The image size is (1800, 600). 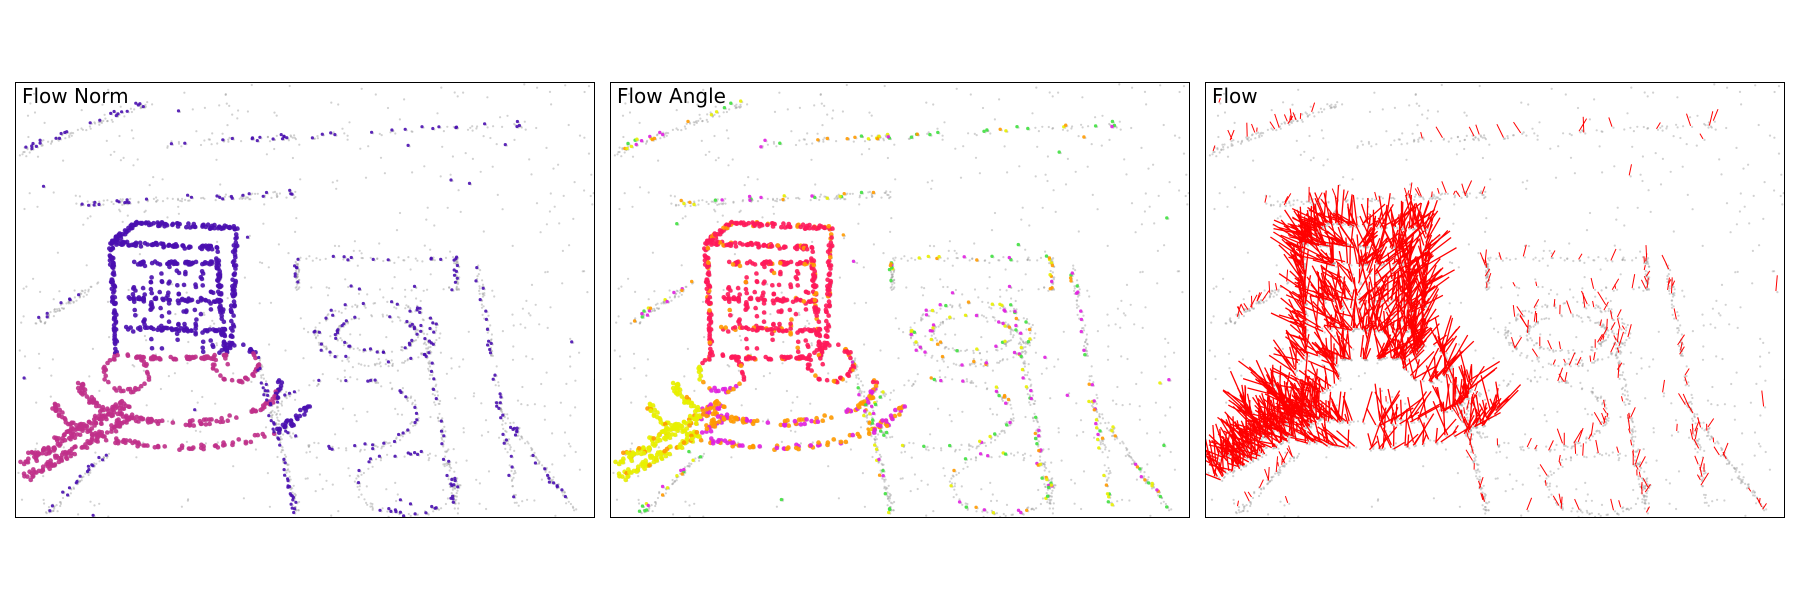 What do you see at coordinates (1235, 96) in the screenshot?
I see `panel-title-flow: Flow` at bounding box center [1235, 96].